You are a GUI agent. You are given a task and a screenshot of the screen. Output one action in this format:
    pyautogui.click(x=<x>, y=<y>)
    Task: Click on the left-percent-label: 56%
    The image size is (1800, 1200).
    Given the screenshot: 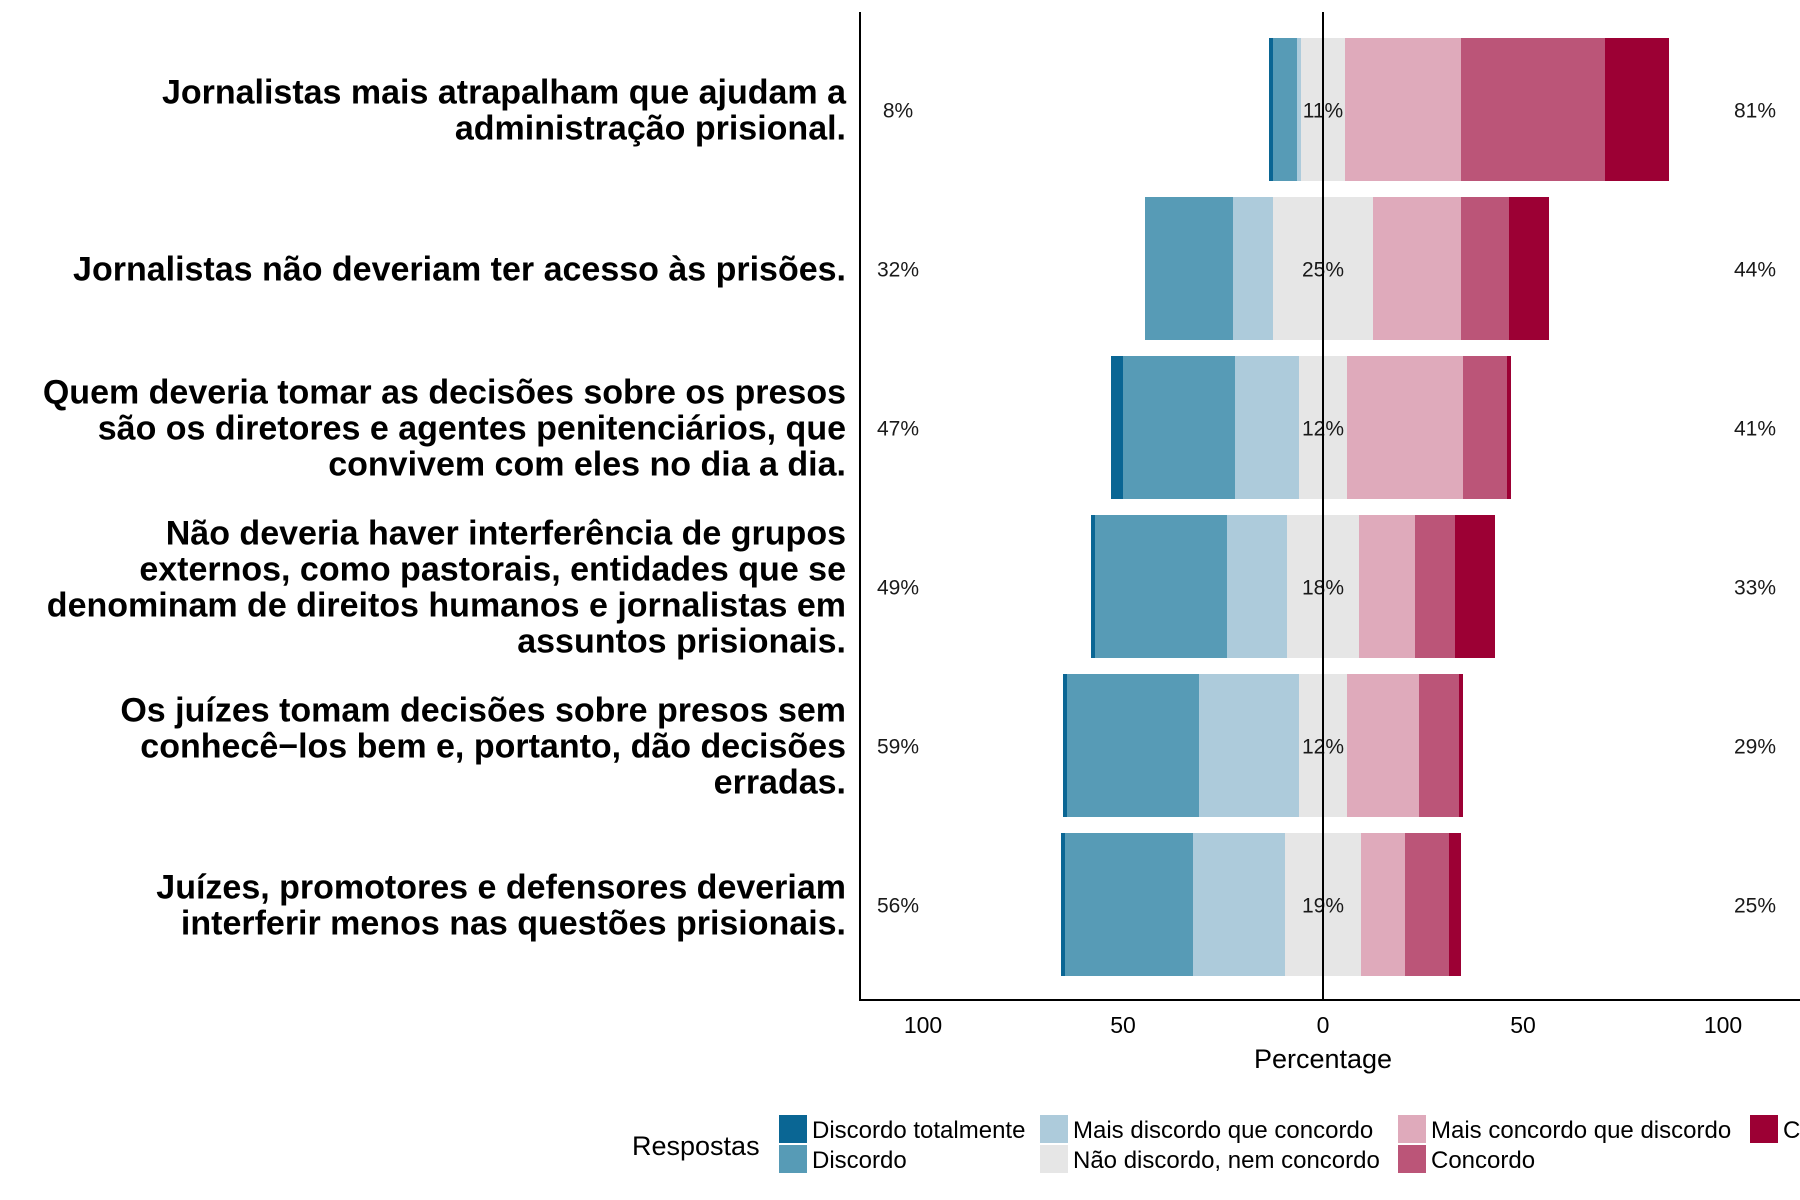 What is the action you would take?
    pyautogui.click(x=898, y=906)
    